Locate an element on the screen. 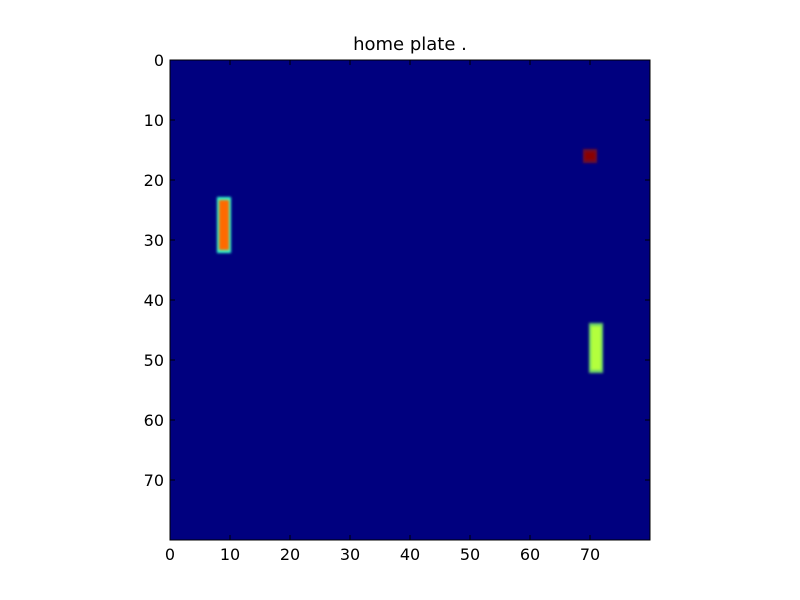 The image size is (800, 600). plot-title: home plate . is located at coordinates (410, 44).